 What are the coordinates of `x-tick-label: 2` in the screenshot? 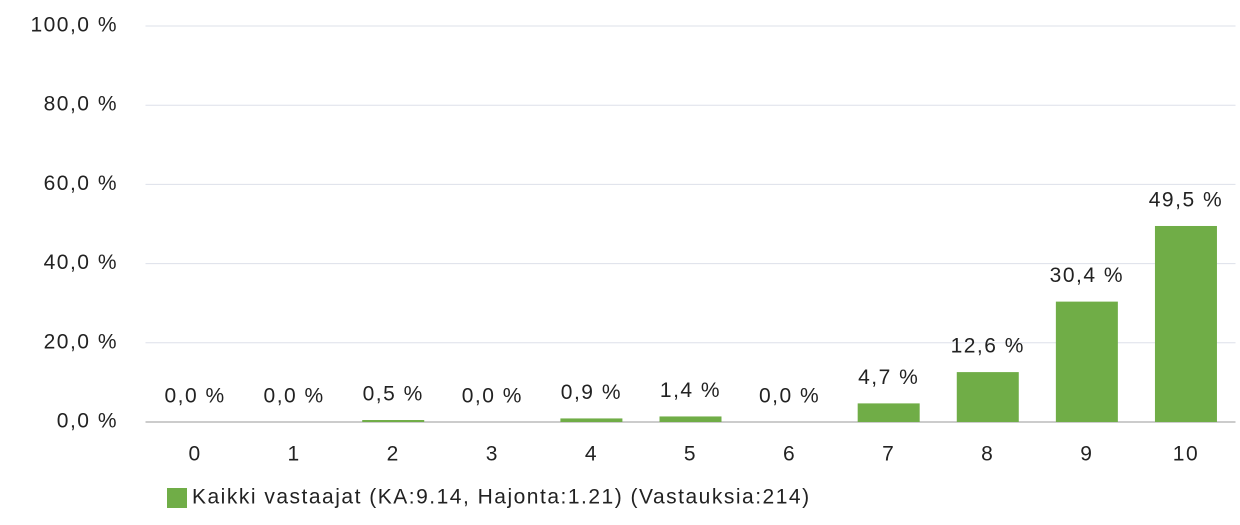 It's located at (393, 454).